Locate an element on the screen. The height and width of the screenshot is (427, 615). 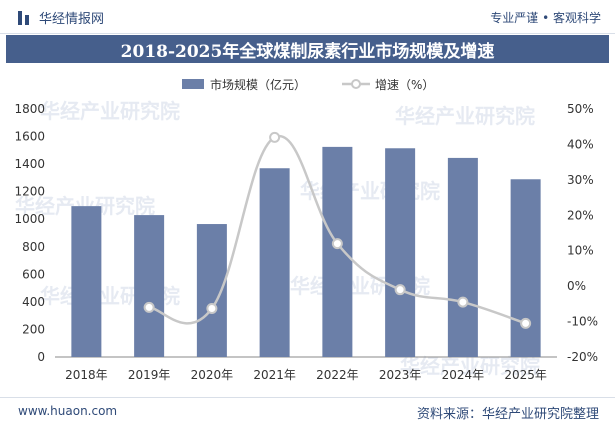
x-tick-label: 2023年 is located at coordinates (400, 375).